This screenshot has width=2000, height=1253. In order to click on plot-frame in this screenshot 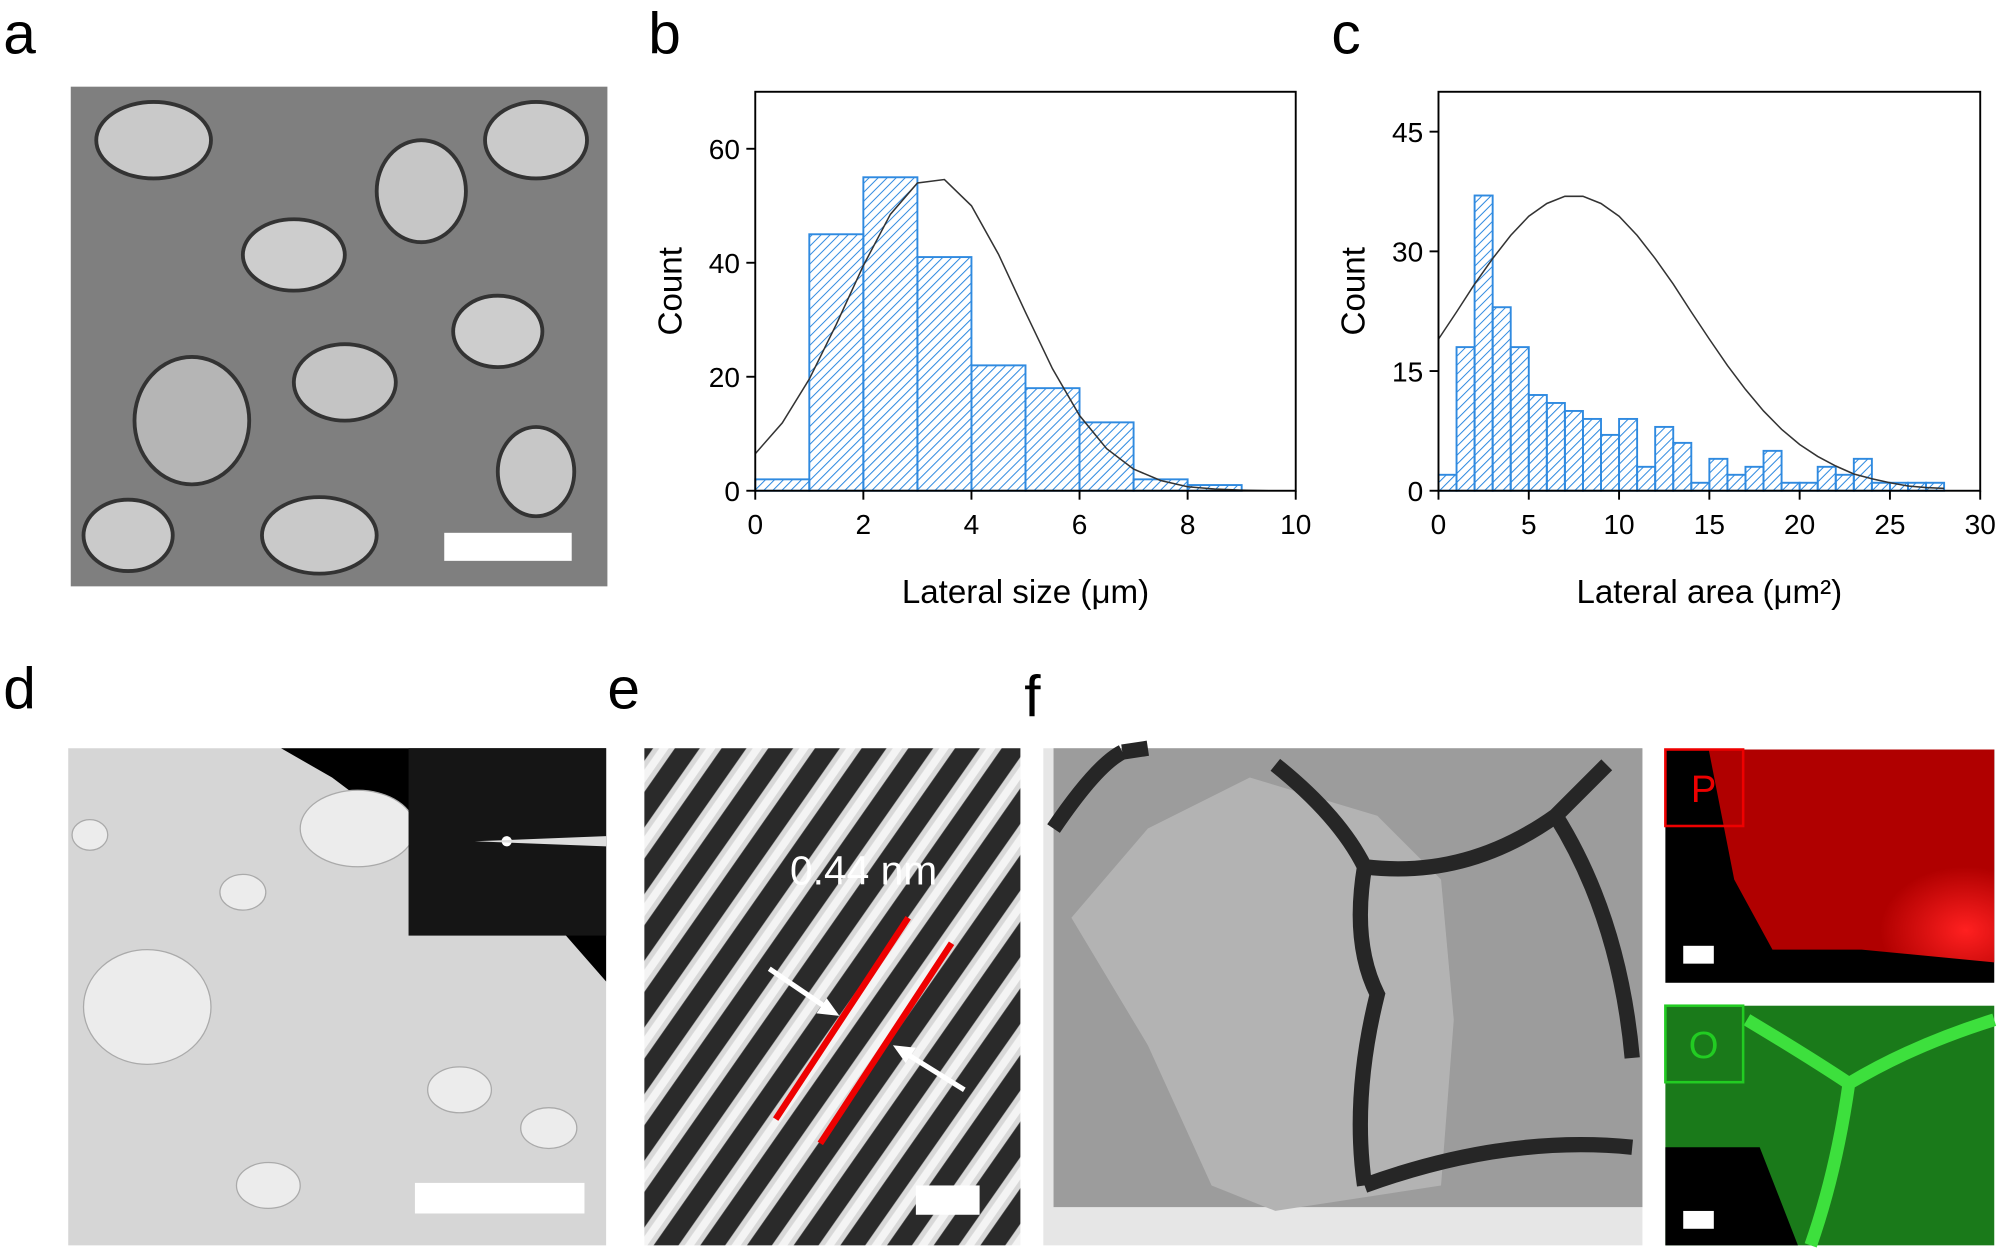, I will do `click(1025, 291)`.